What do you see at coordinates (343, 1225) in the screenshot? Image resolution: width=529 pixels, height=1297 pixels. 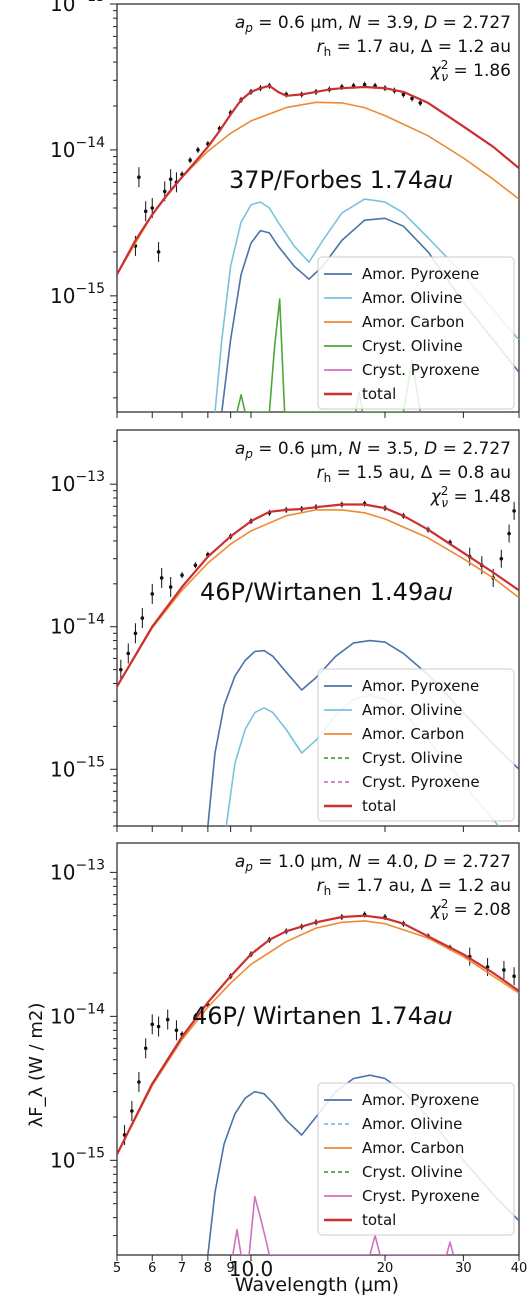 I see `series-cryst-pyroxene` at bounding box center [343, 1225].